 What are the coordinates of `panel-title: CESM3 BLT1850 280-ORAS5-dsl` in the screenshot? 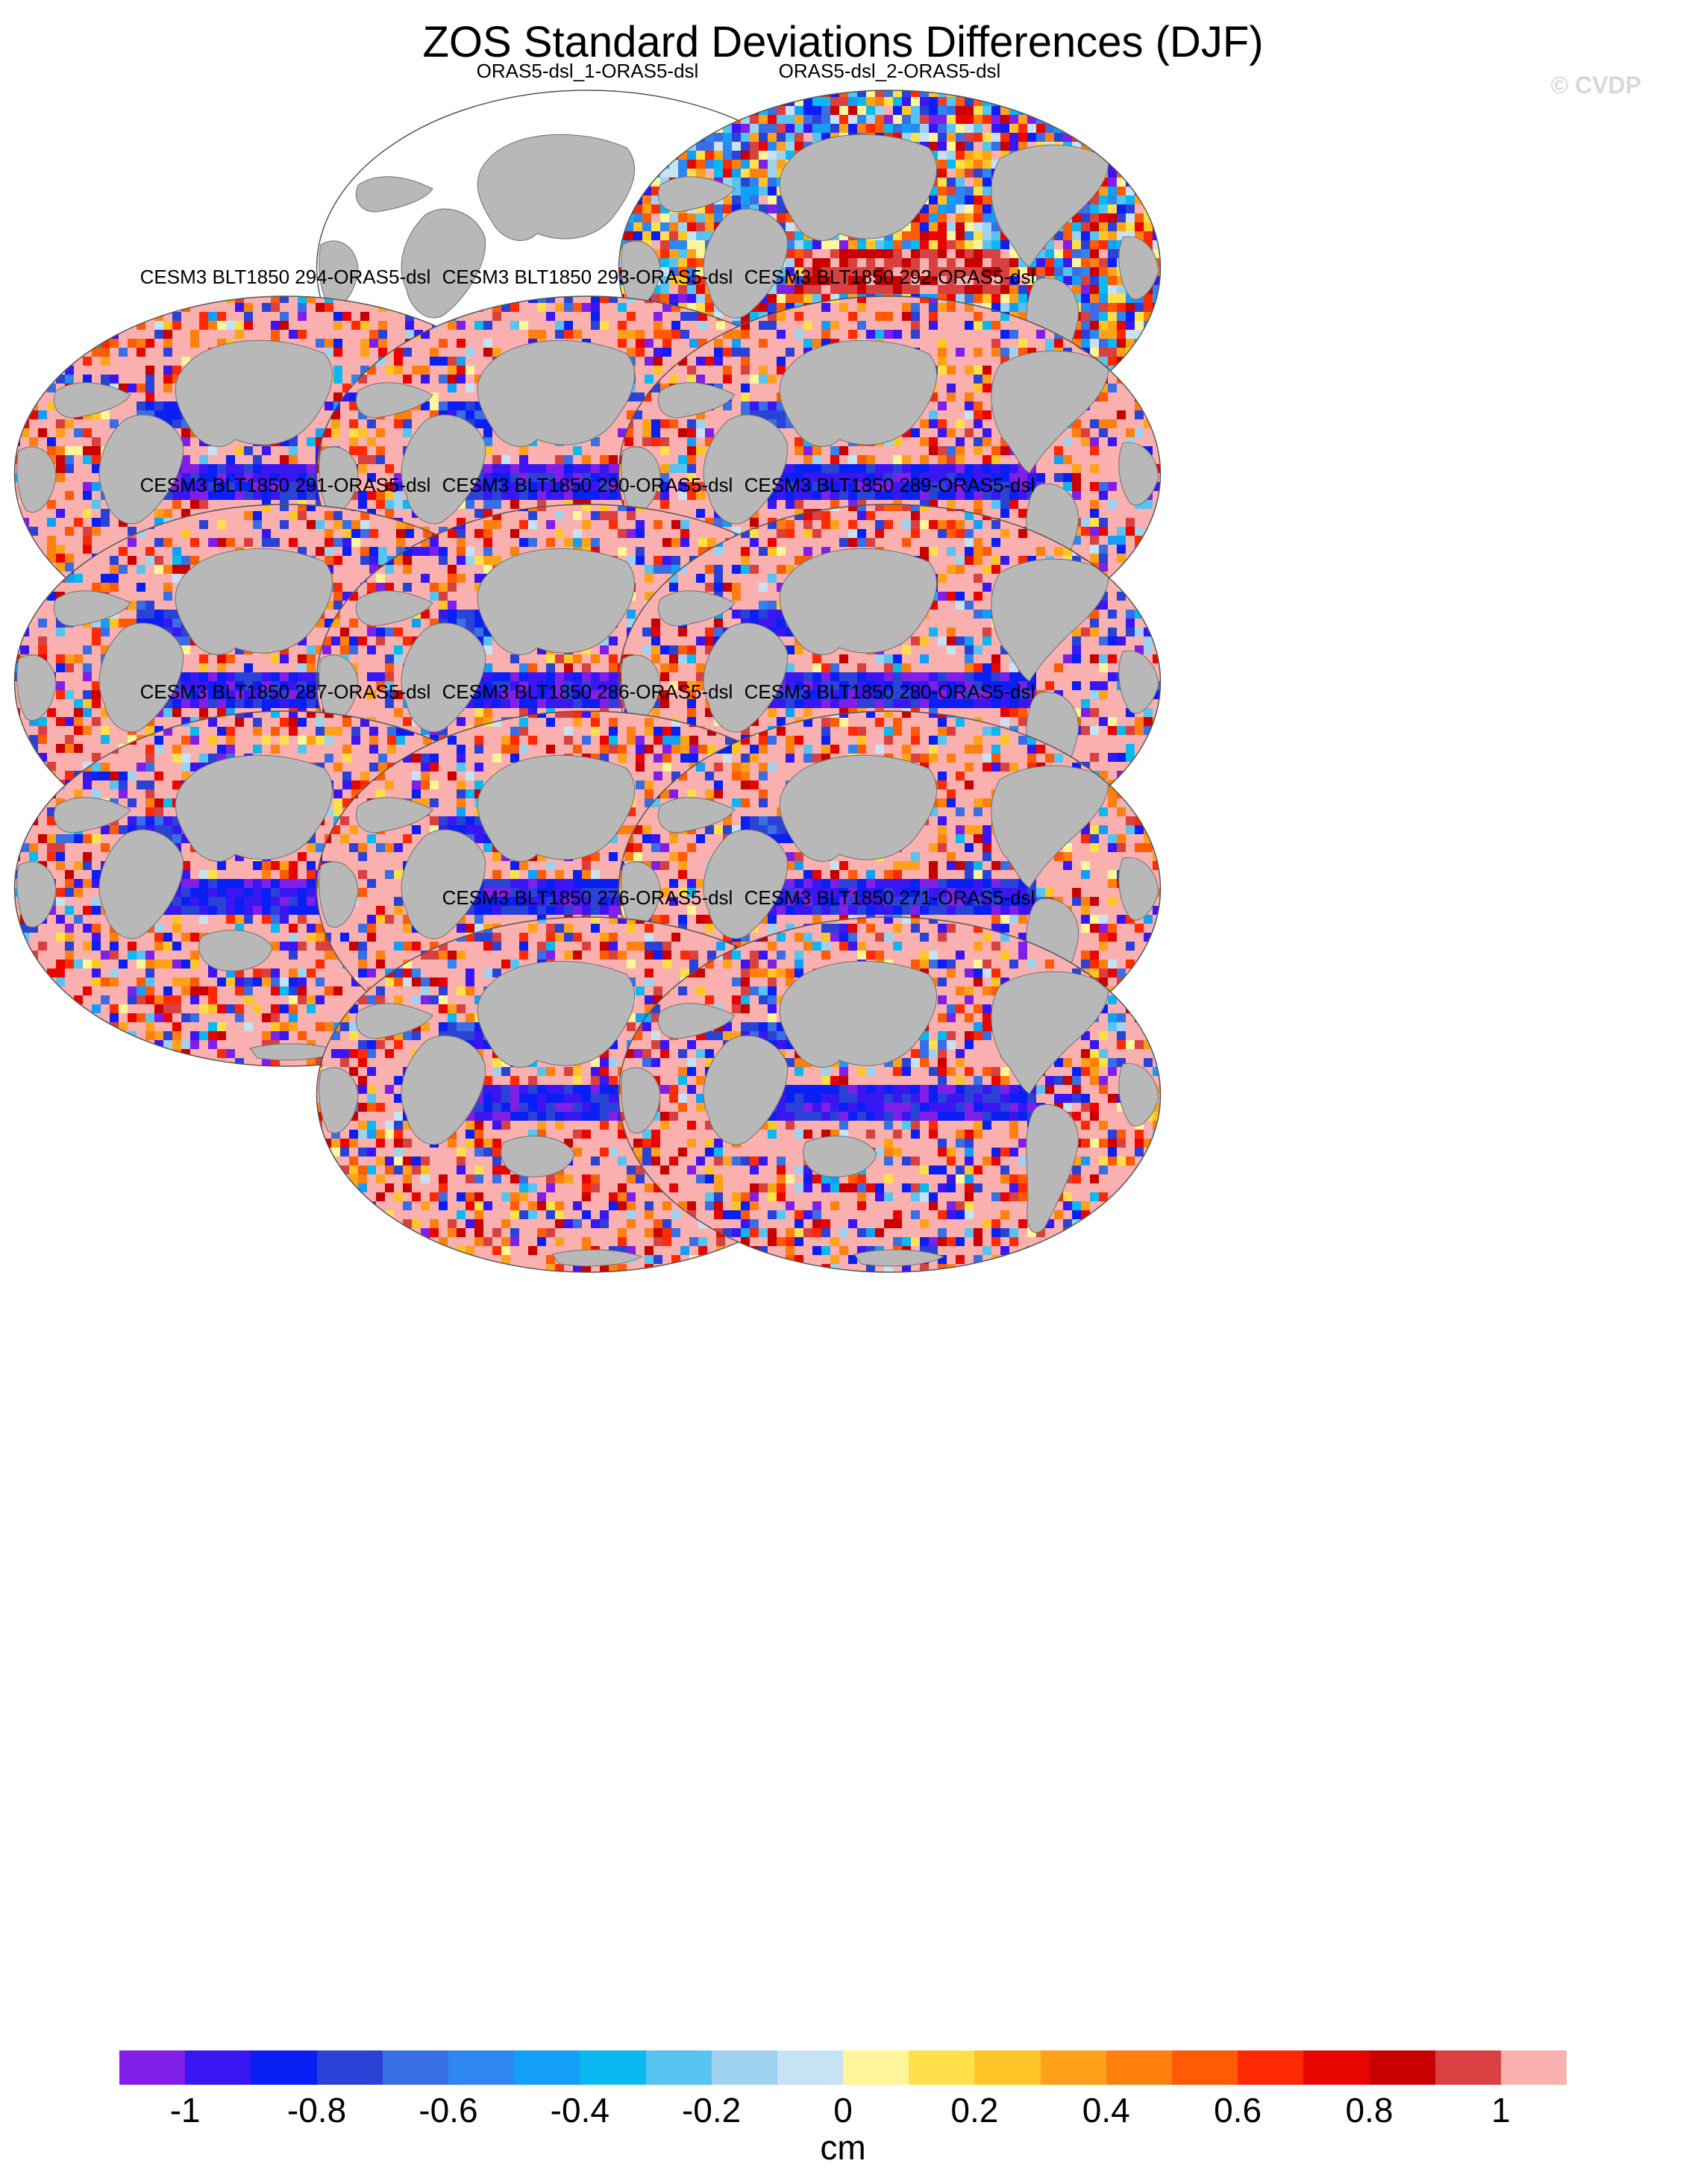 It's located at (889, 691).